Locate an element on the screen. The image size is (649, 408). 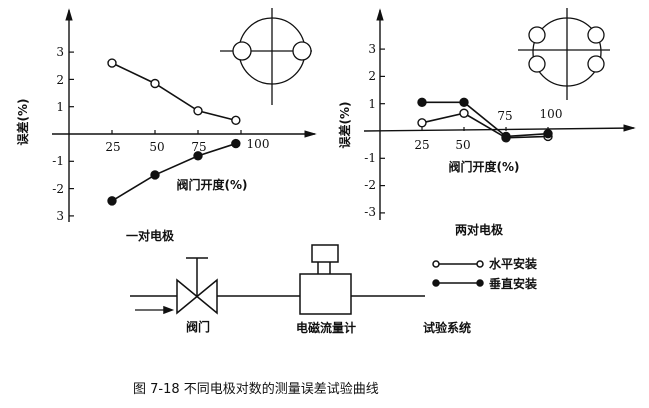
right-y-axis-label: 误差(%) is located at coordinates (344, 125).